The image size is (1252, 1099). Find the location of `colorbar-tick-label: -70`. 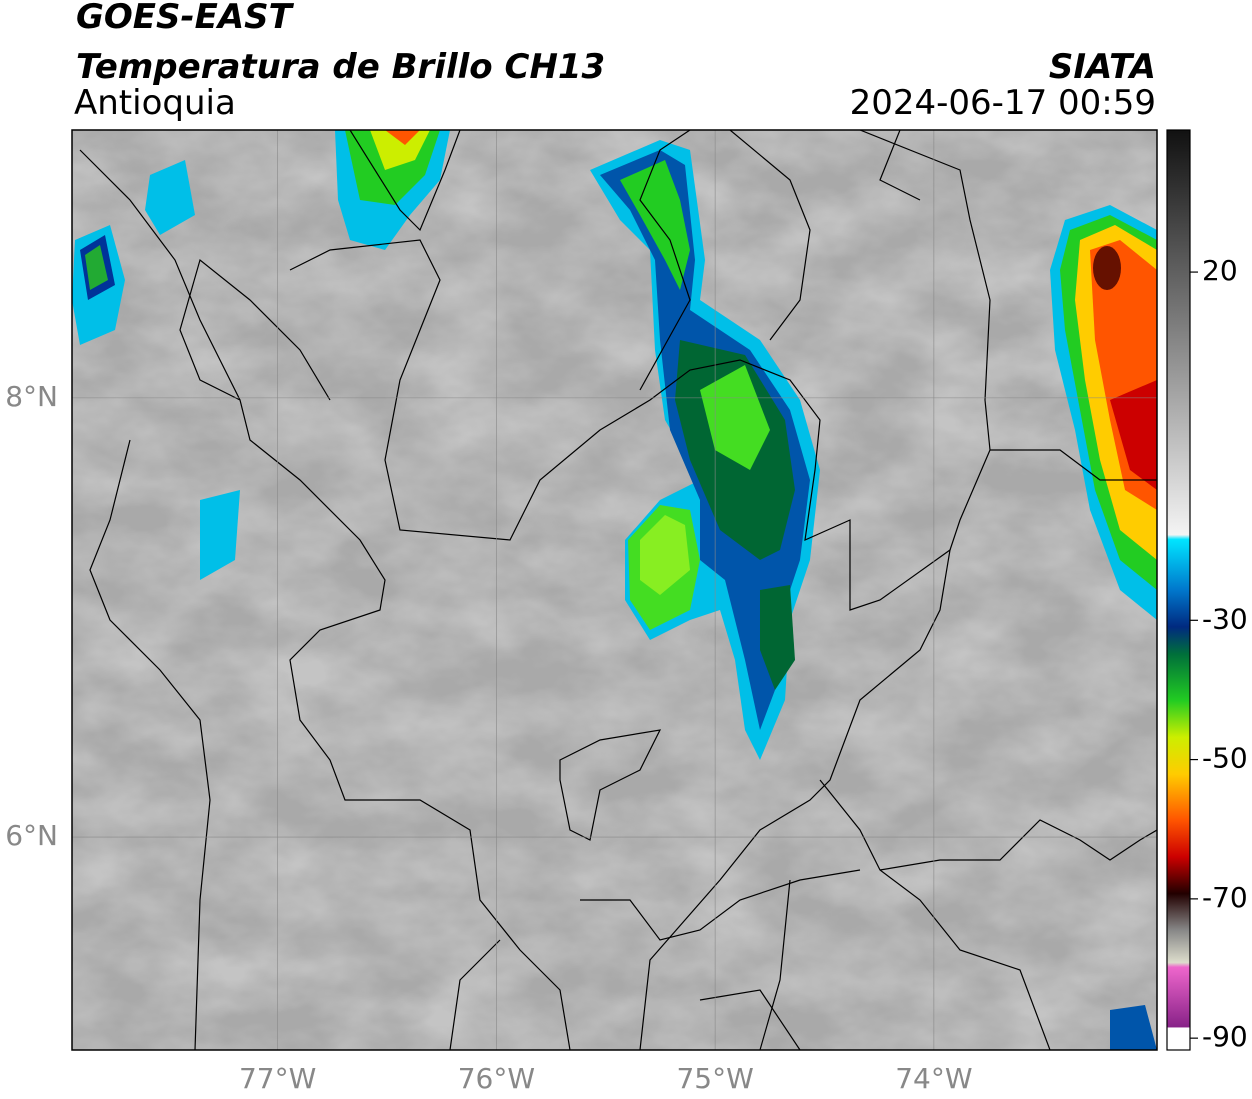

colorbar-tick-label: -70 is located at coordinates (1225, 897).